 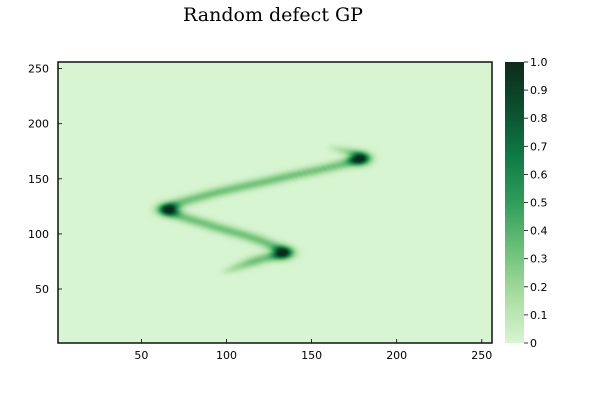 What do you see at coordinates (38, 234) in the screenshot?
I see `y-tick-label: 100` at bounding box center [38, 234].